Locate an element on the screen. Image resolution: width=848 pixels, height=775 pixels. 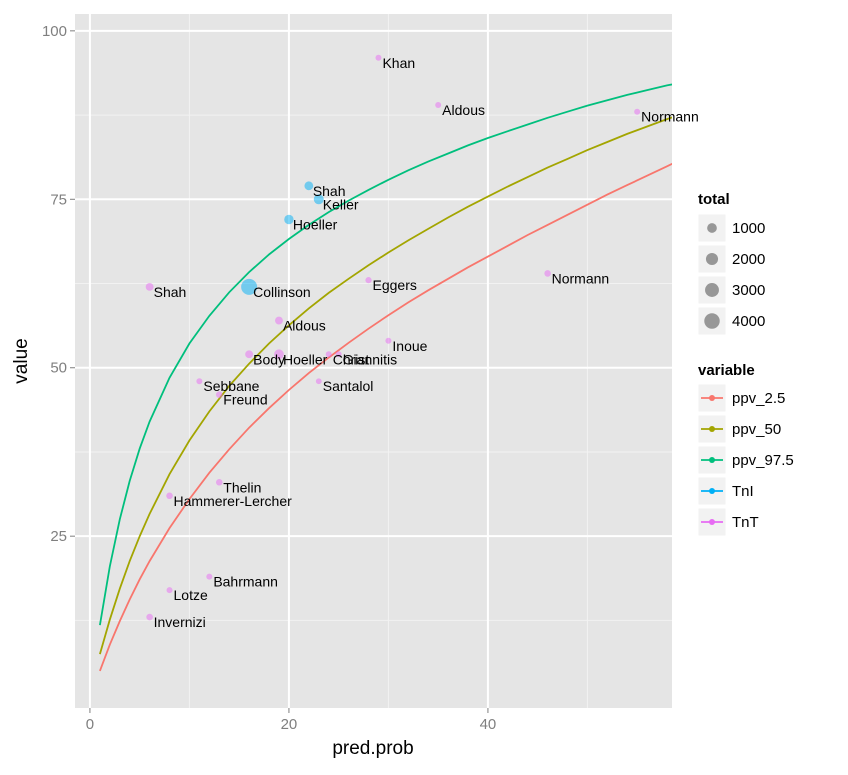
legend-color-label: ppv_97.5 is located at coordinates (763, 460).